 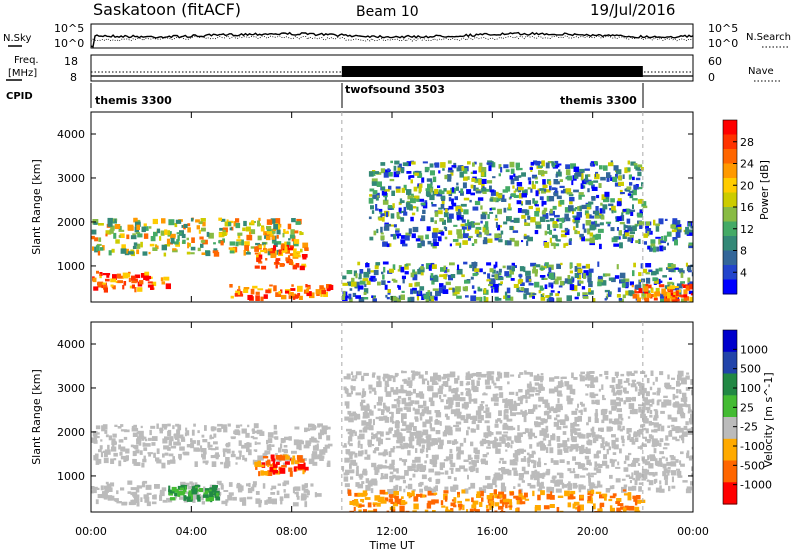 I want to click on x-tick-label: 04:00, so click(x=191, y=531).